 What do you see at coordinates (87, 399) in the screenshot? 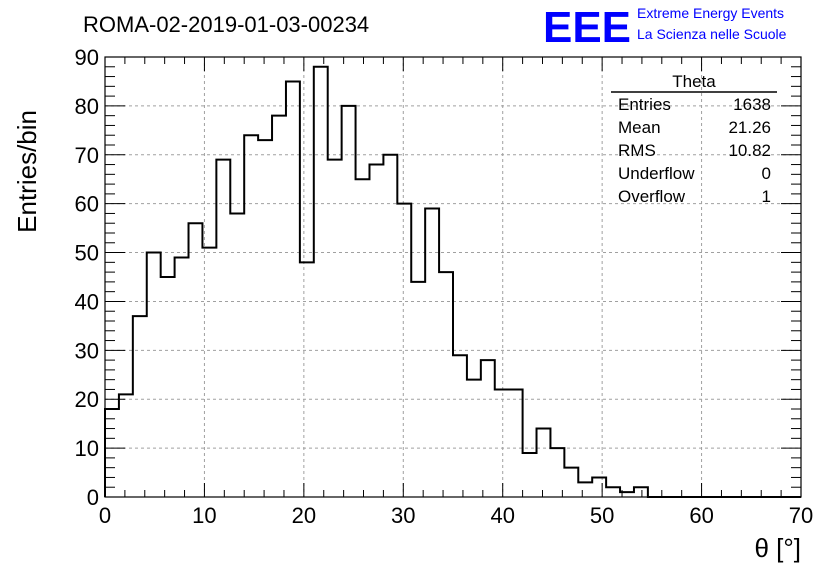
I see `y-tick-label: 20` at bounding box center [87, 399].